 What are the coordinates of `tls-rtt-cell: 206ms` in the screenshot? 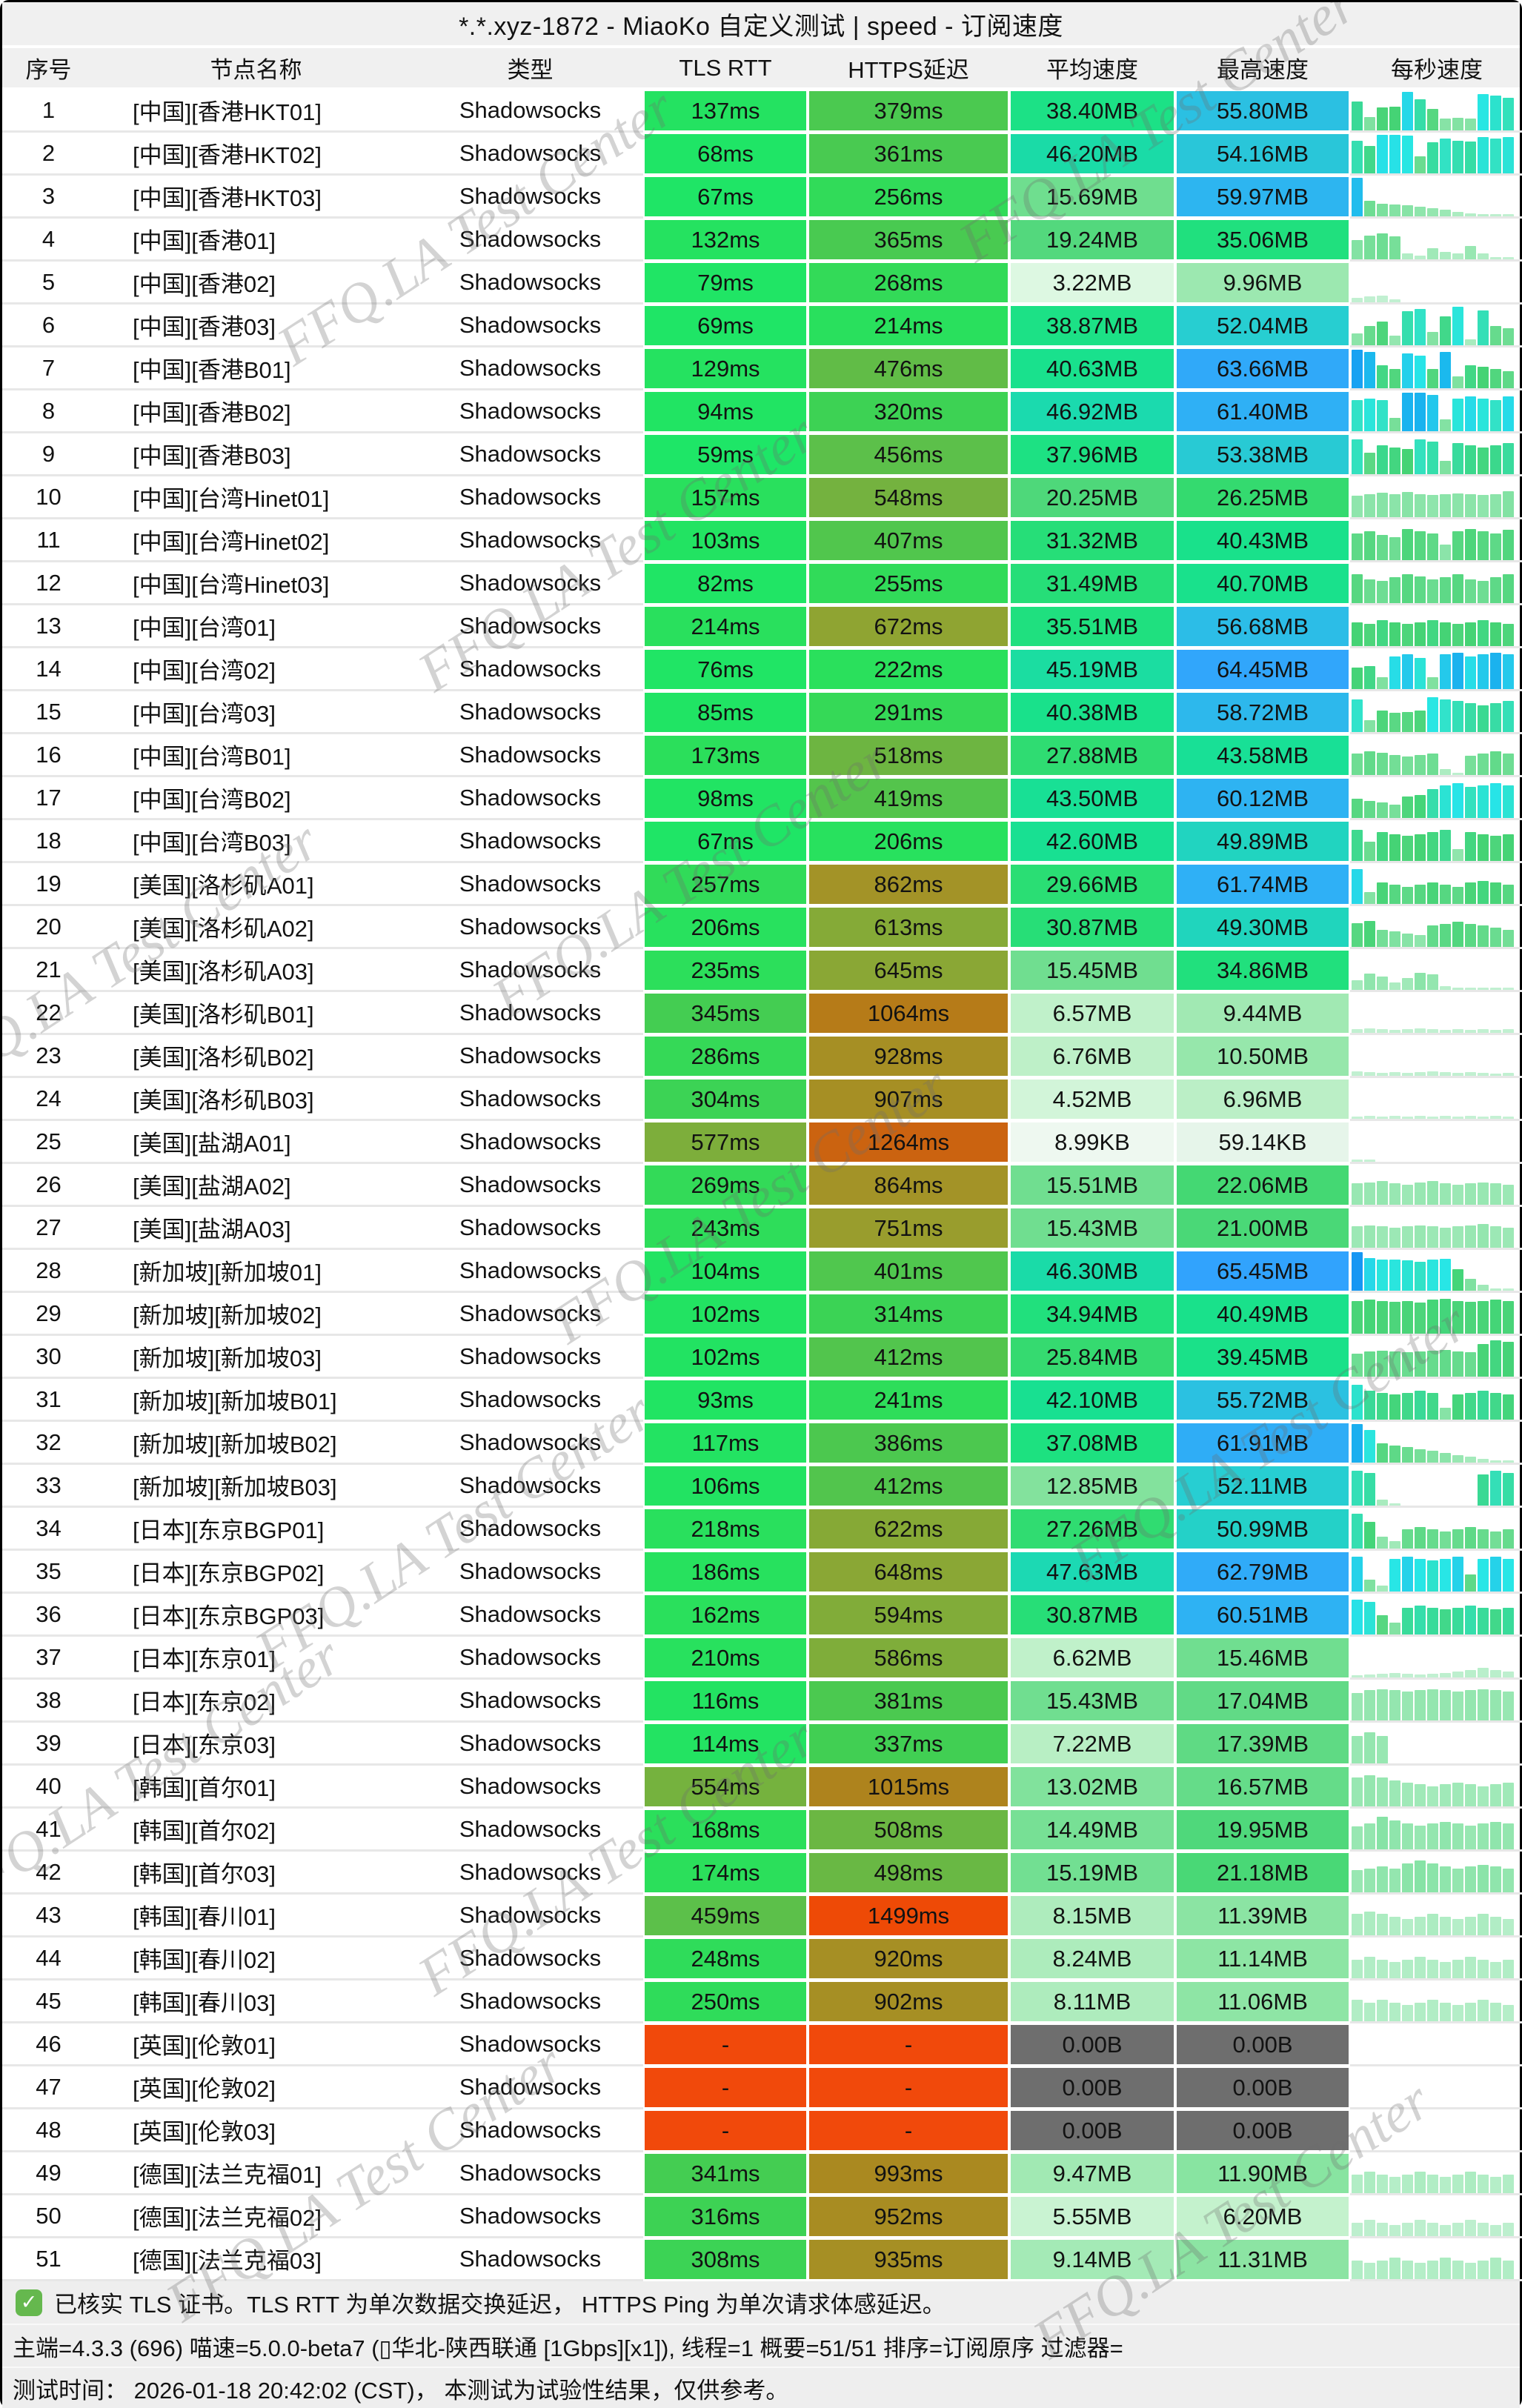 It's located at (725, 927).